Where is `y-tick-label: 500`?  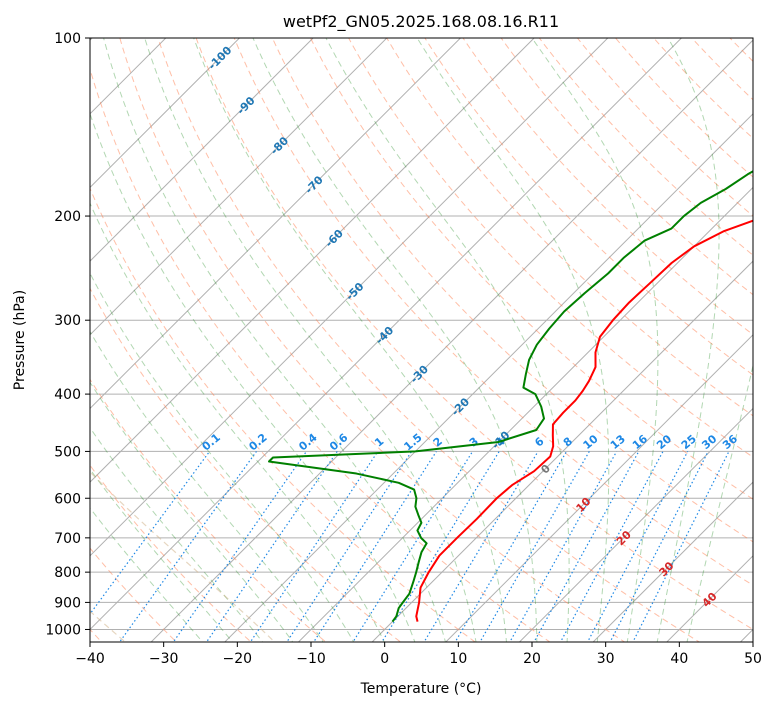
y-tick-label: 500 is located at coordinates (67, 452).